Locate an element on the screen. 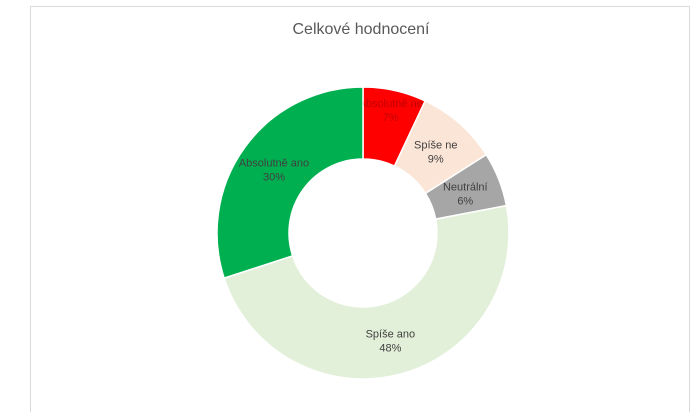 This screenshot has width=694, height=413. slice-value-3: 48% is located at coordinates (390, 349).